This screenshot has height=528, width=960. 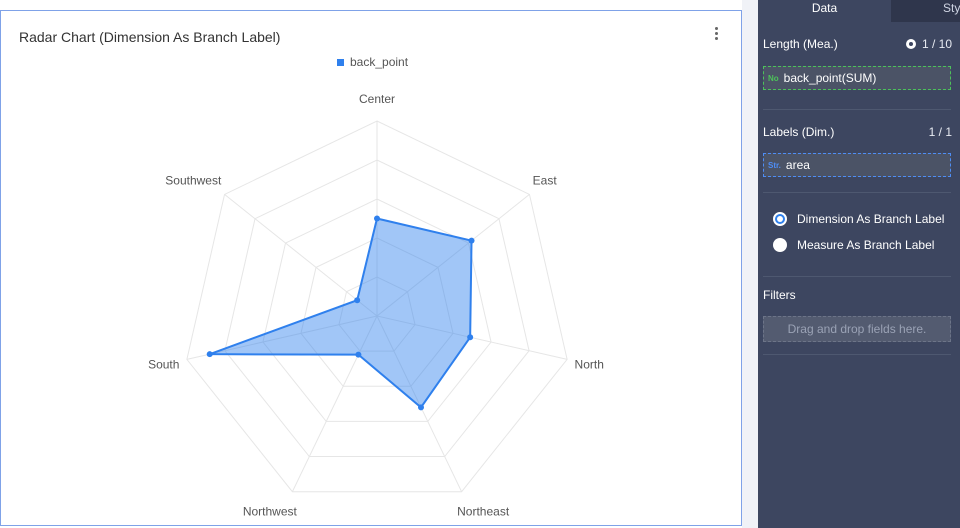 What do you see at coordinates (857, 165) in the screenshot?
I see `labels-field-pill: Str. area` at bounding box center [857, 165].